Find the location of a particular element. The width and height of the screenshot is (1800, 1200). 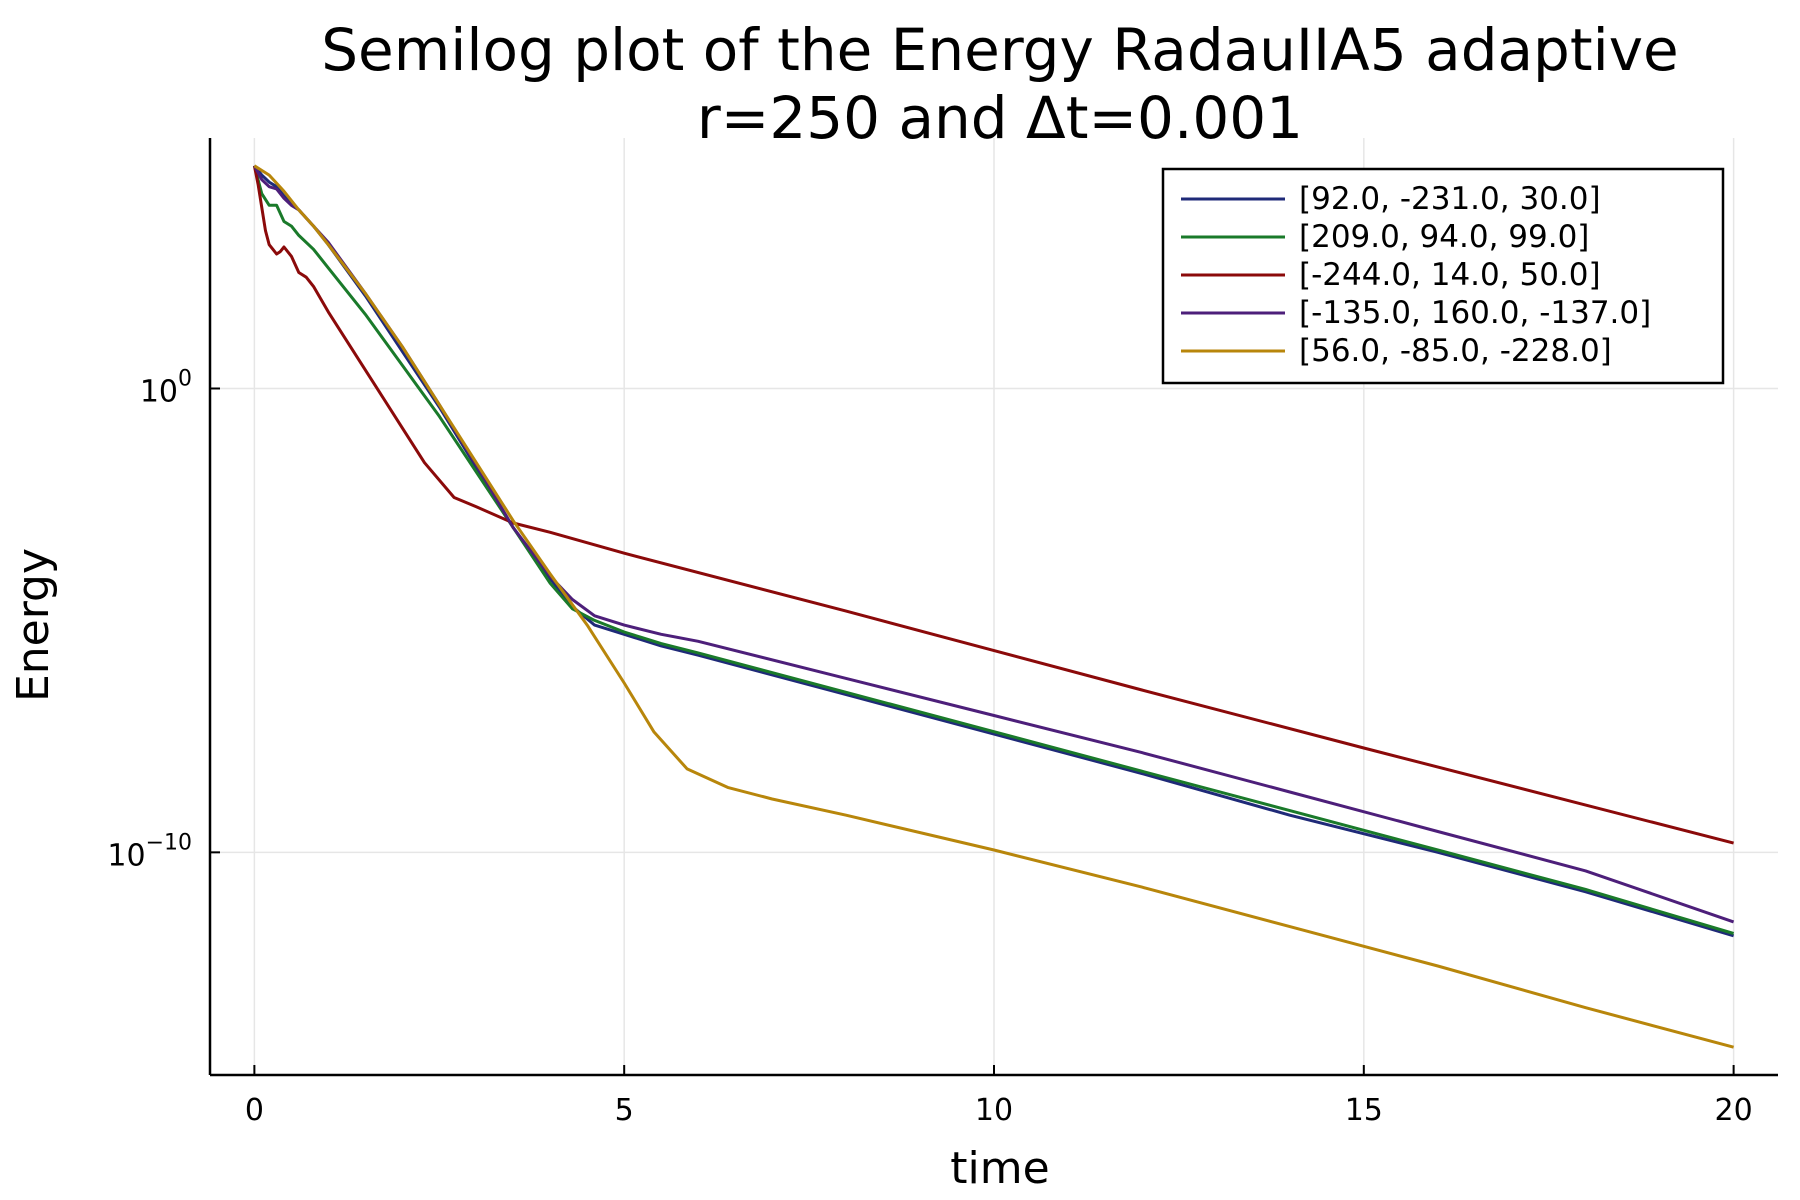

x-tick-label: 15 is located at coordinates (1364, 1110).